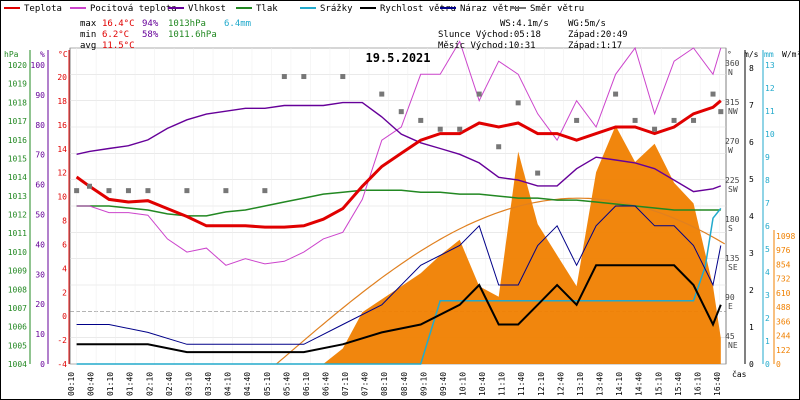 The width and height of the screenshot is (800, 400). I want to click on hpa-tick: 1017, so click(17, 121).